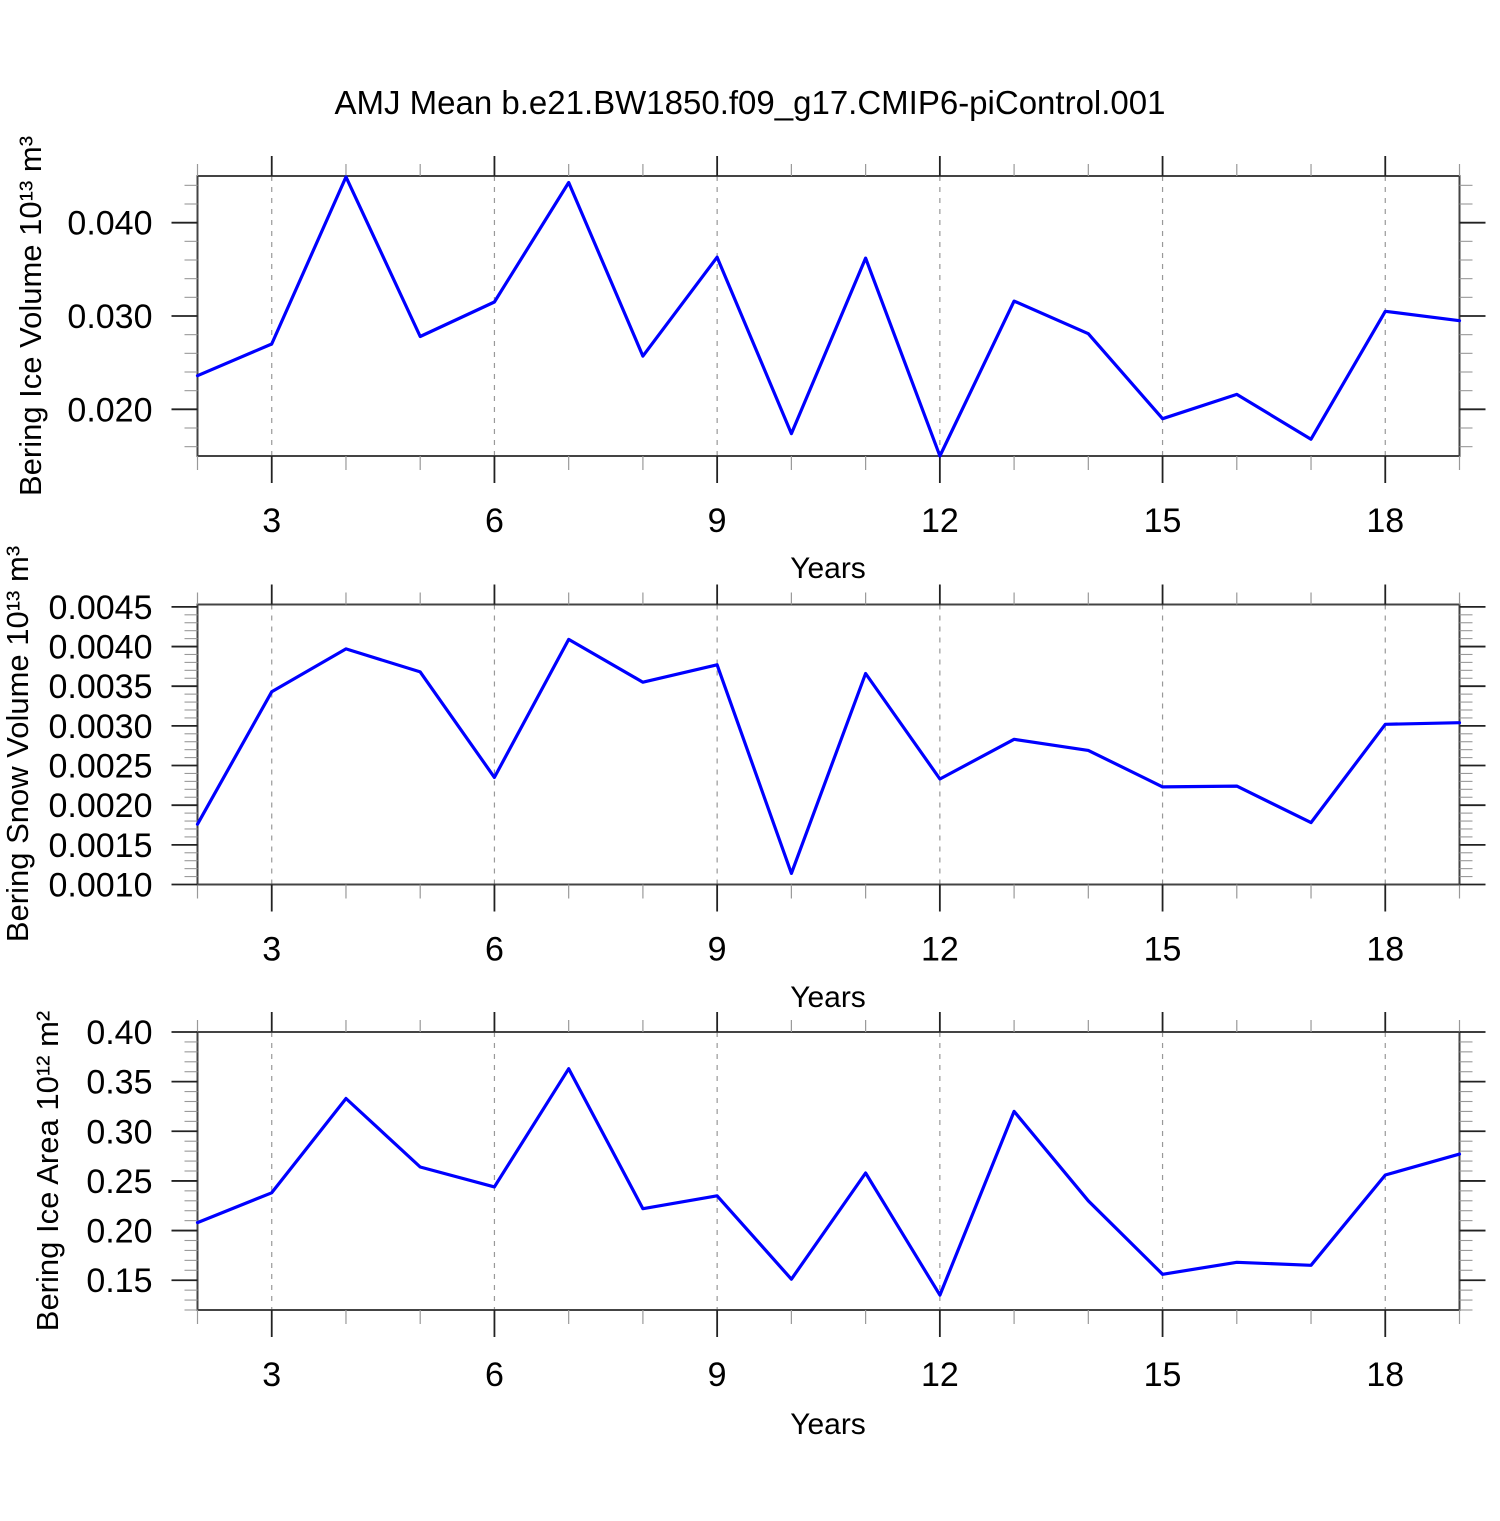 This screenshot has width=1500, height=1521. I want to click on y-axis-title-ice-area: Bering Ice Area 10¹² m², so click(47, 1171).